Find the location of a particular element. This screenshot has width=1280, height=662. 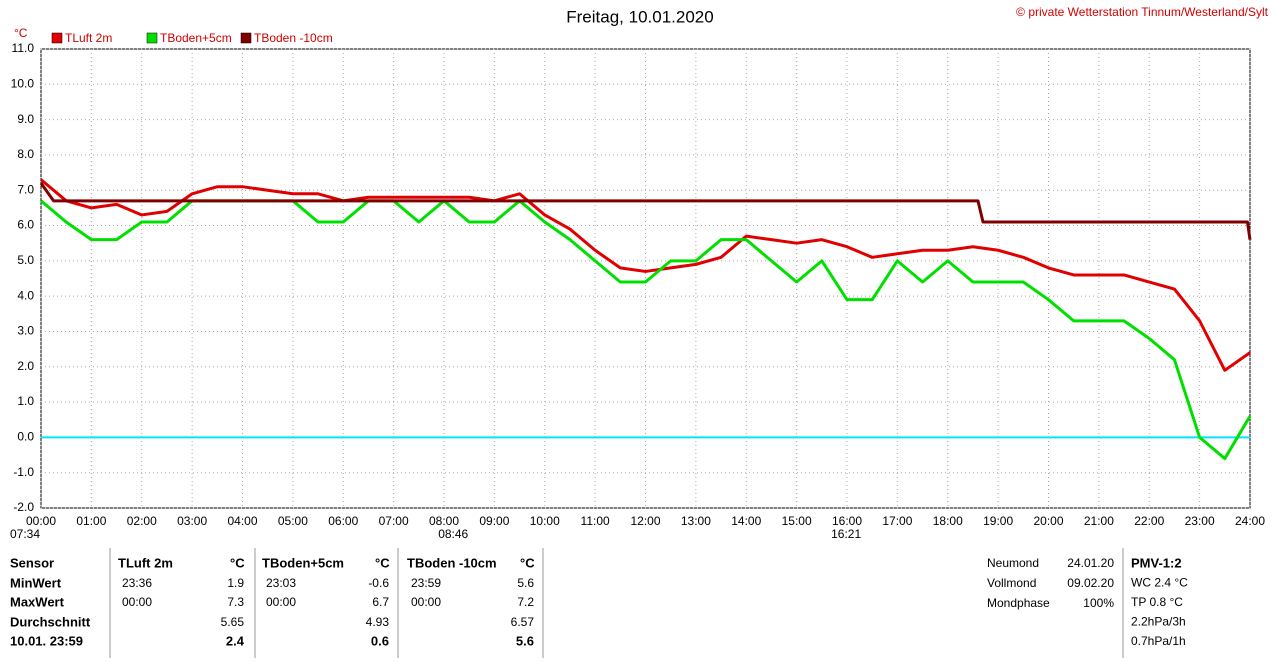

cell-time: 23:59 is located at coordinates (426, 583).